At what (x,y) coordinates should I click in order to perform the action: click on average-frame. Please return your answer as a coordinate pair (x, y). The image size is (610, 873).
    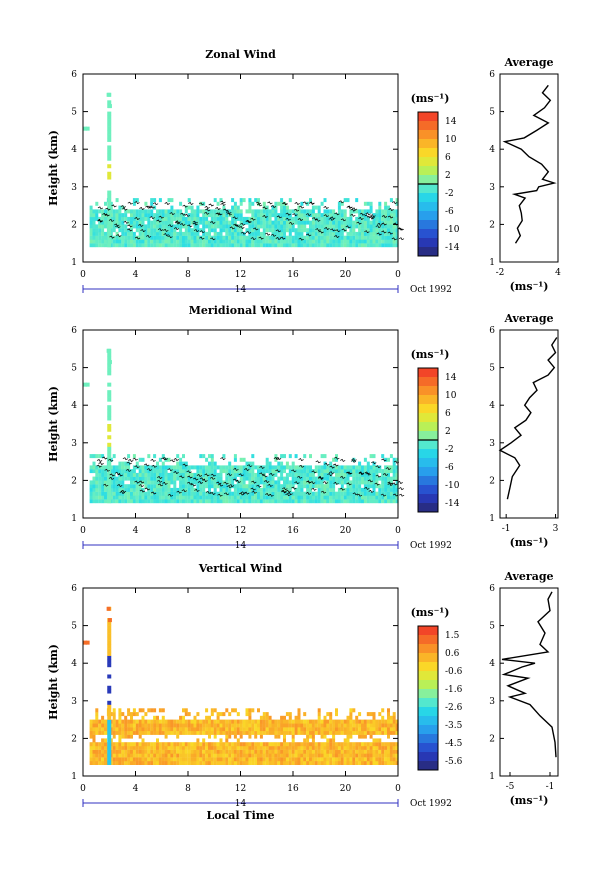
    Looking at the image, I should click on (529, 424).